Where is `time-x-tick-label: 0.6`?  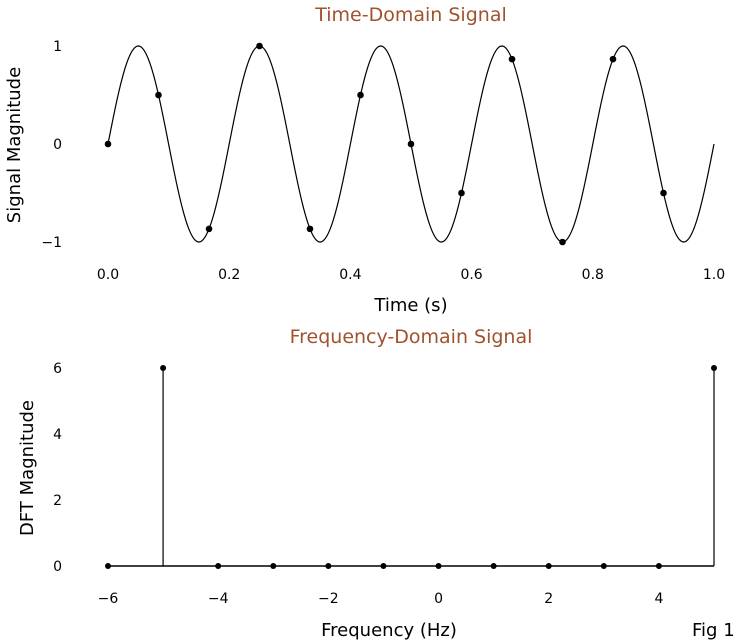
time-x-tick-label: 0.6 is located at coordinates (471, 275).